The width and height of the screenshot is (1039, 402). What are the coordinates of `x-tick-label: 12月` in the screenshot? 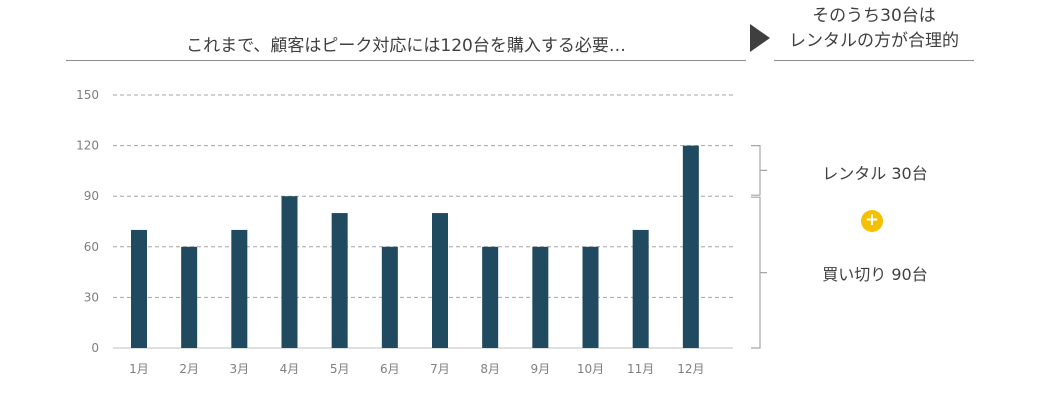 It's located at (690, 369).